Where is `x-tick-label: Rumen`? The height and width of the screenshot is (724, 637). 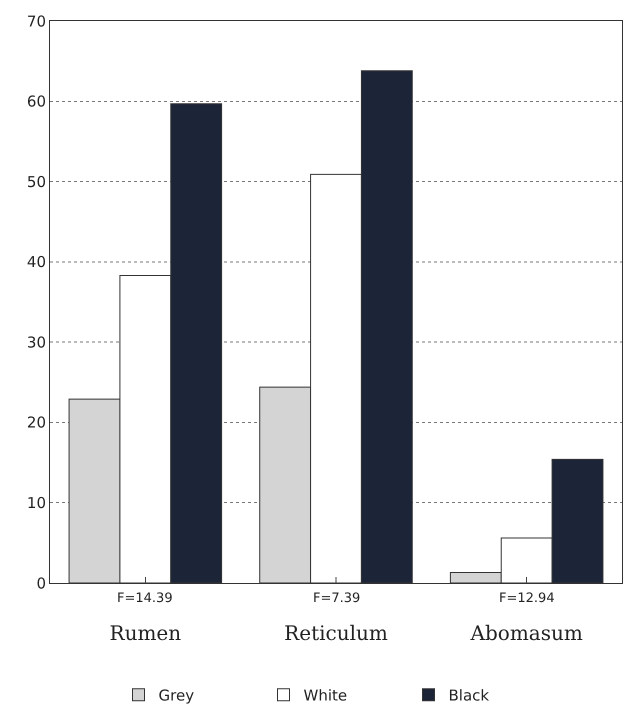
x-tick-label: Rumen is located at coordinates (146, 633).